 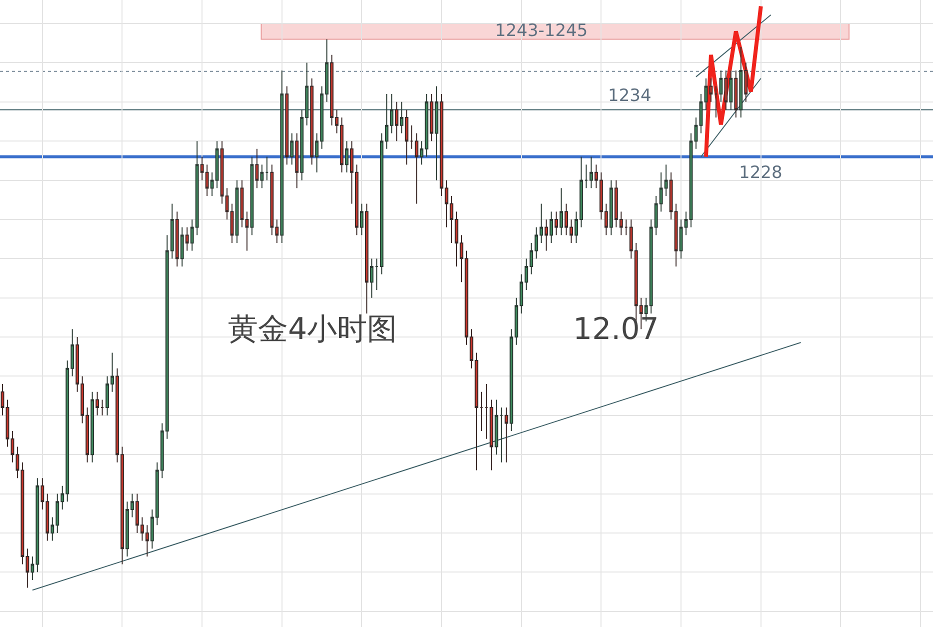 I want to click on band-label: 1243-1245, so click(x=541, y=31).